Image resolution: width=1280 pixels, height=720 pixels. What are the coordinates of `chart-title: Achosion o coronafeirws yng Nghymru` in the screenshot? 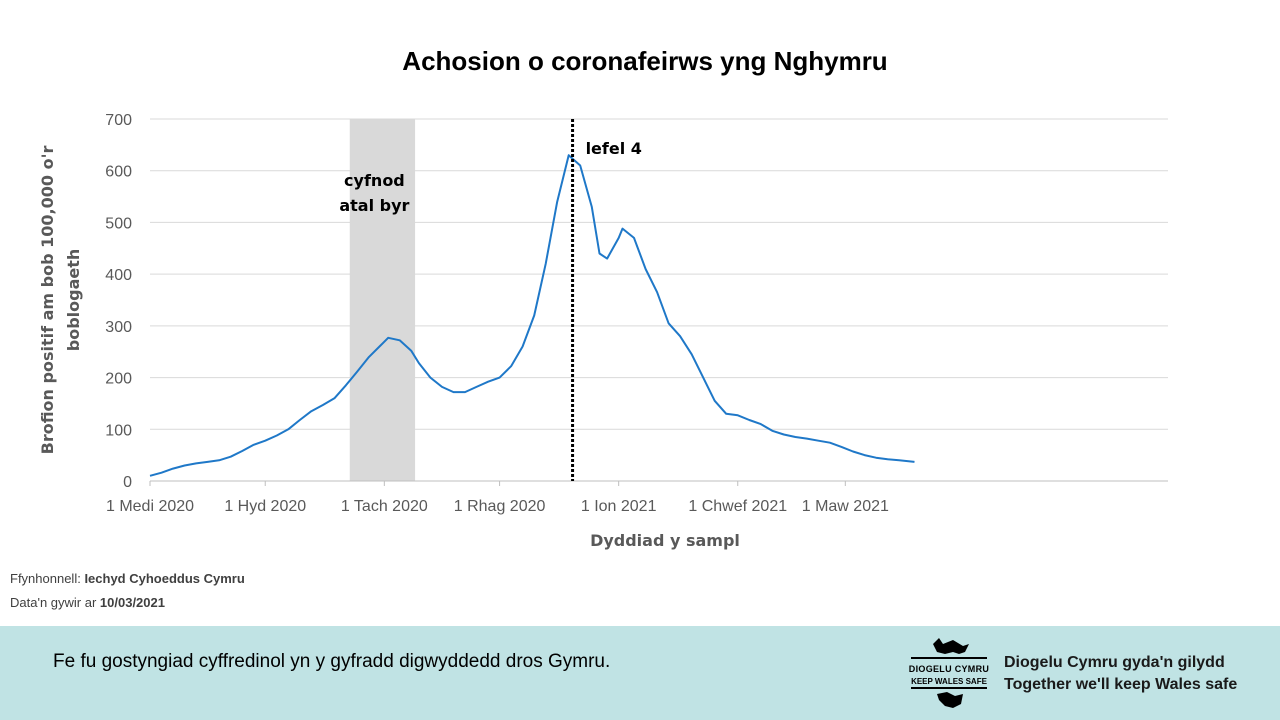 It's located at (644, 61).